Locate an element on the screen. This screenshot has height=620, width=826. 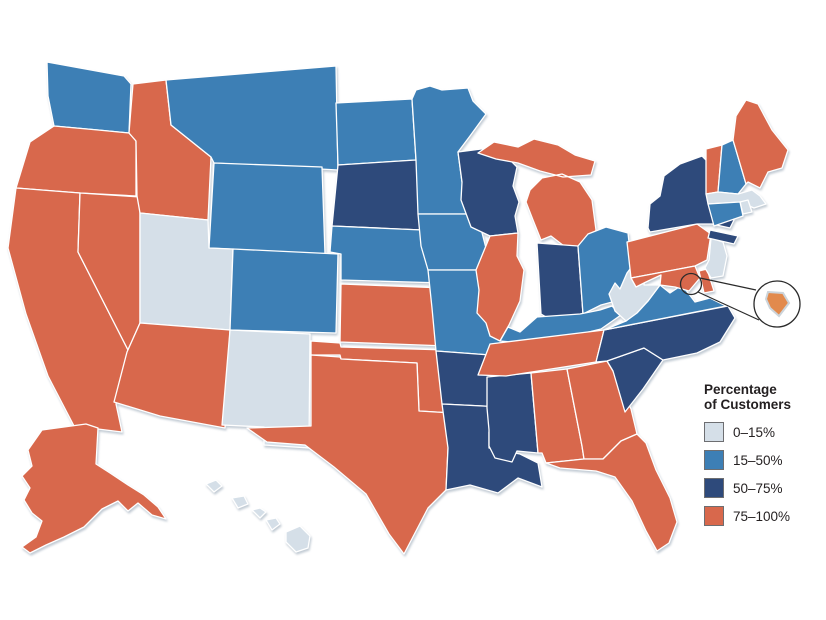
legend-title-line1: Percentage is located at coordinates (740, 389).